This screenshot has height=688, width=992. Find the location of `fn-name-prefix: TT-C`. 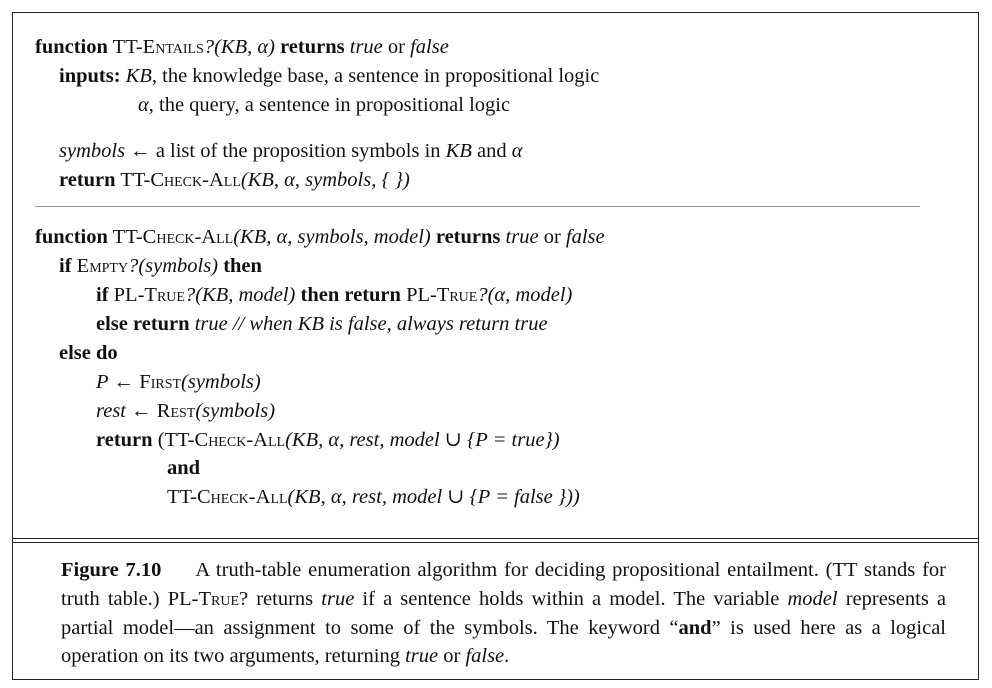

fn-name-prefix: TT-C is located at coordinates (134, 237).